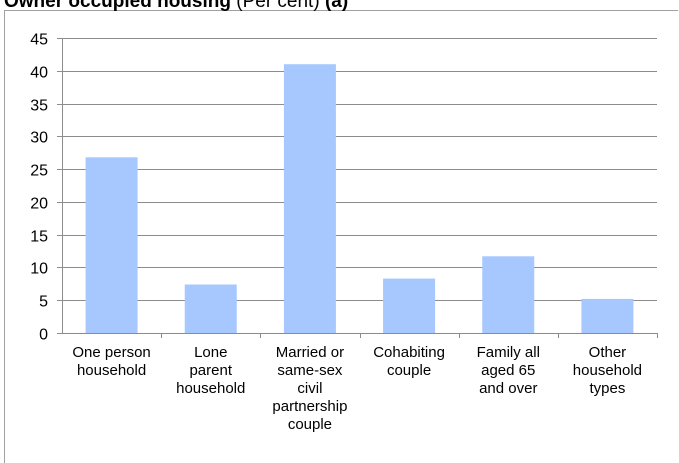  I want to click on y-tick-label: 10, so click(39, 269).